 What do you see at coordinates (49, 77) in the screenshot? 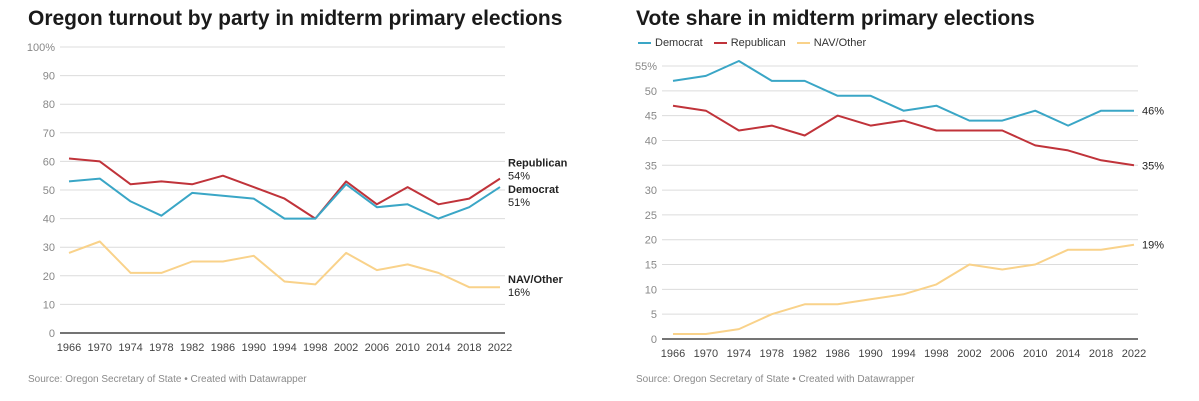
I see `y-tick-label: 90` at bounding box center [49, 77].